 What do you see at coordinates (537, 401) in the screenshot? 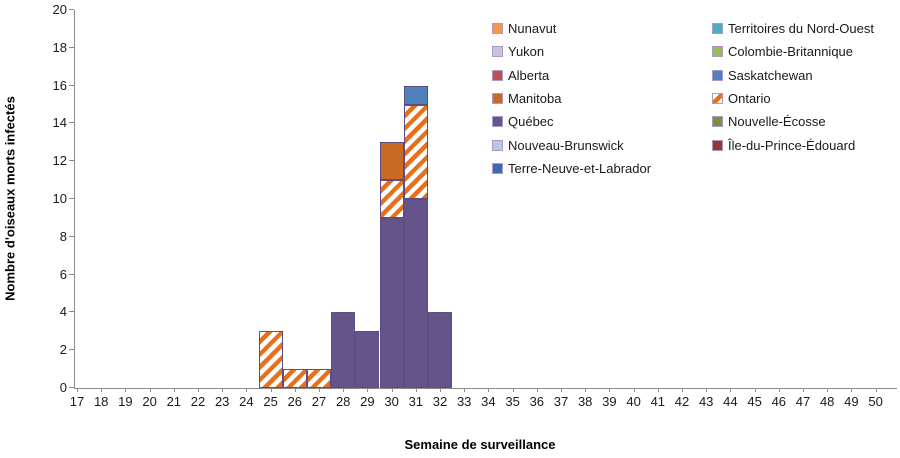
I see `x-tick-label: 36` at bounding box center [537, 401].